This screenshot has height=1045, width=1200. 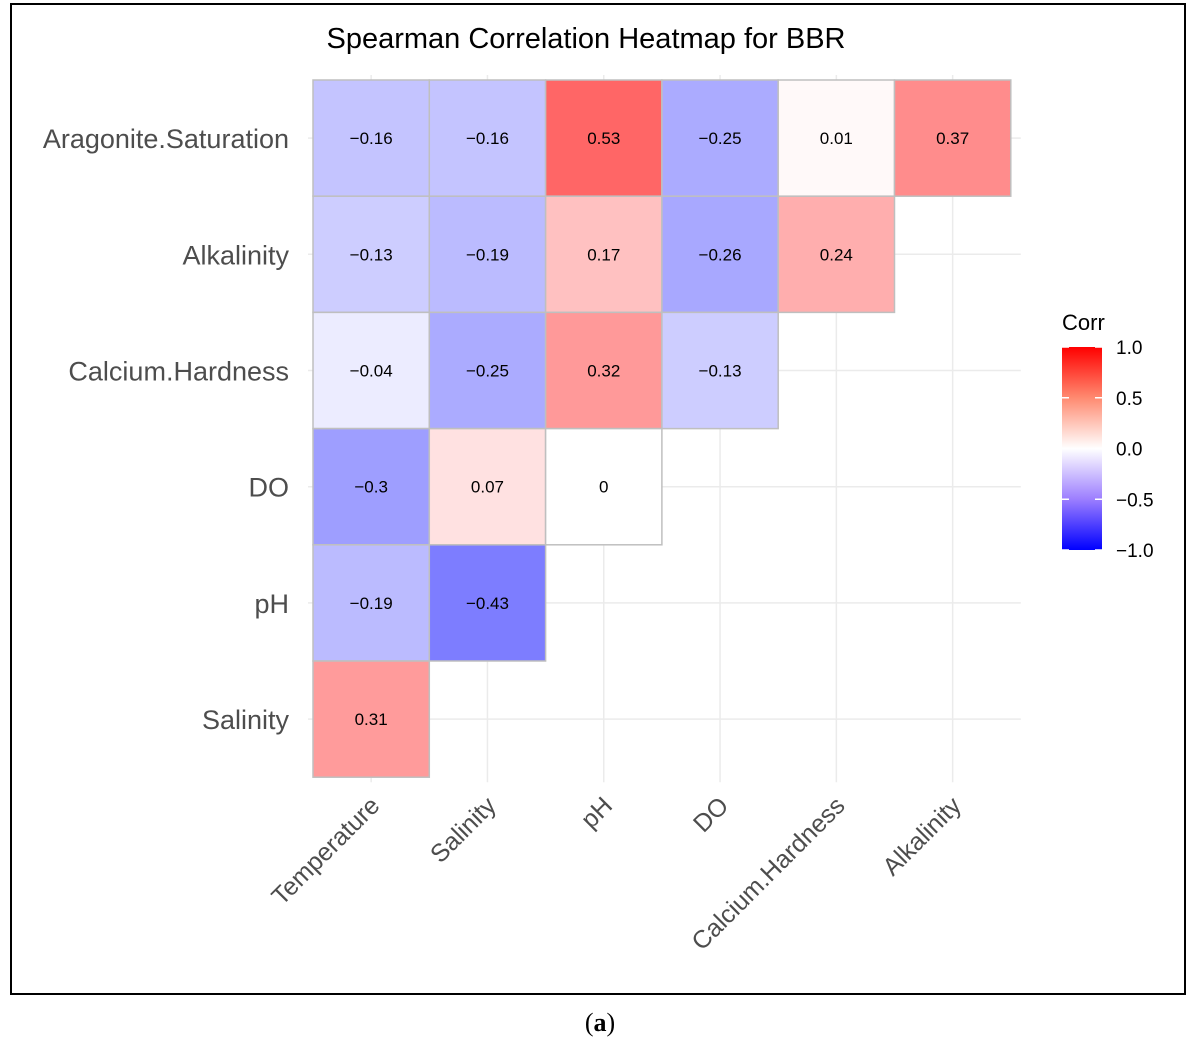 I want to click on legend-tick-label: 0.0, so click(x=1129, y=450).